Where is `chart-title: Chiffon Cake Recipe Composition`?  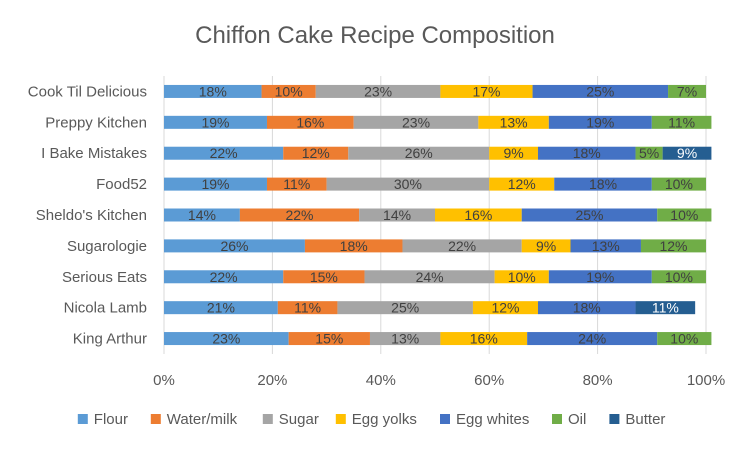 chart-title: Chiffon Cake Recipe Composition is located at coordinates (375, 35).